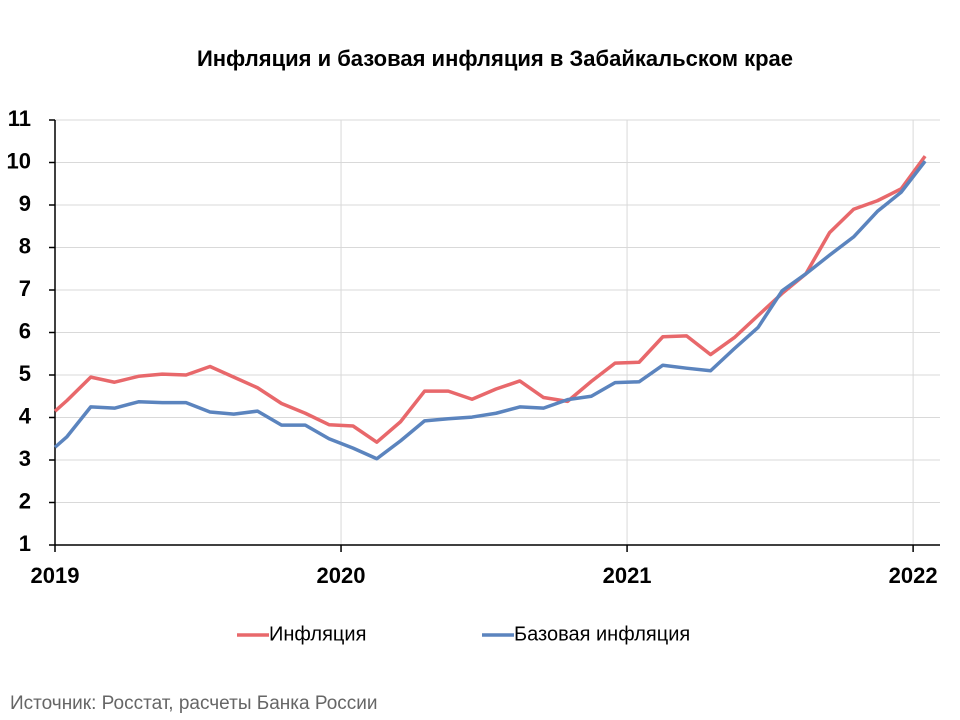 The height and width of the screenshot is (720, 960). I want to click on y-tick-label: 9, so click(25, 203).